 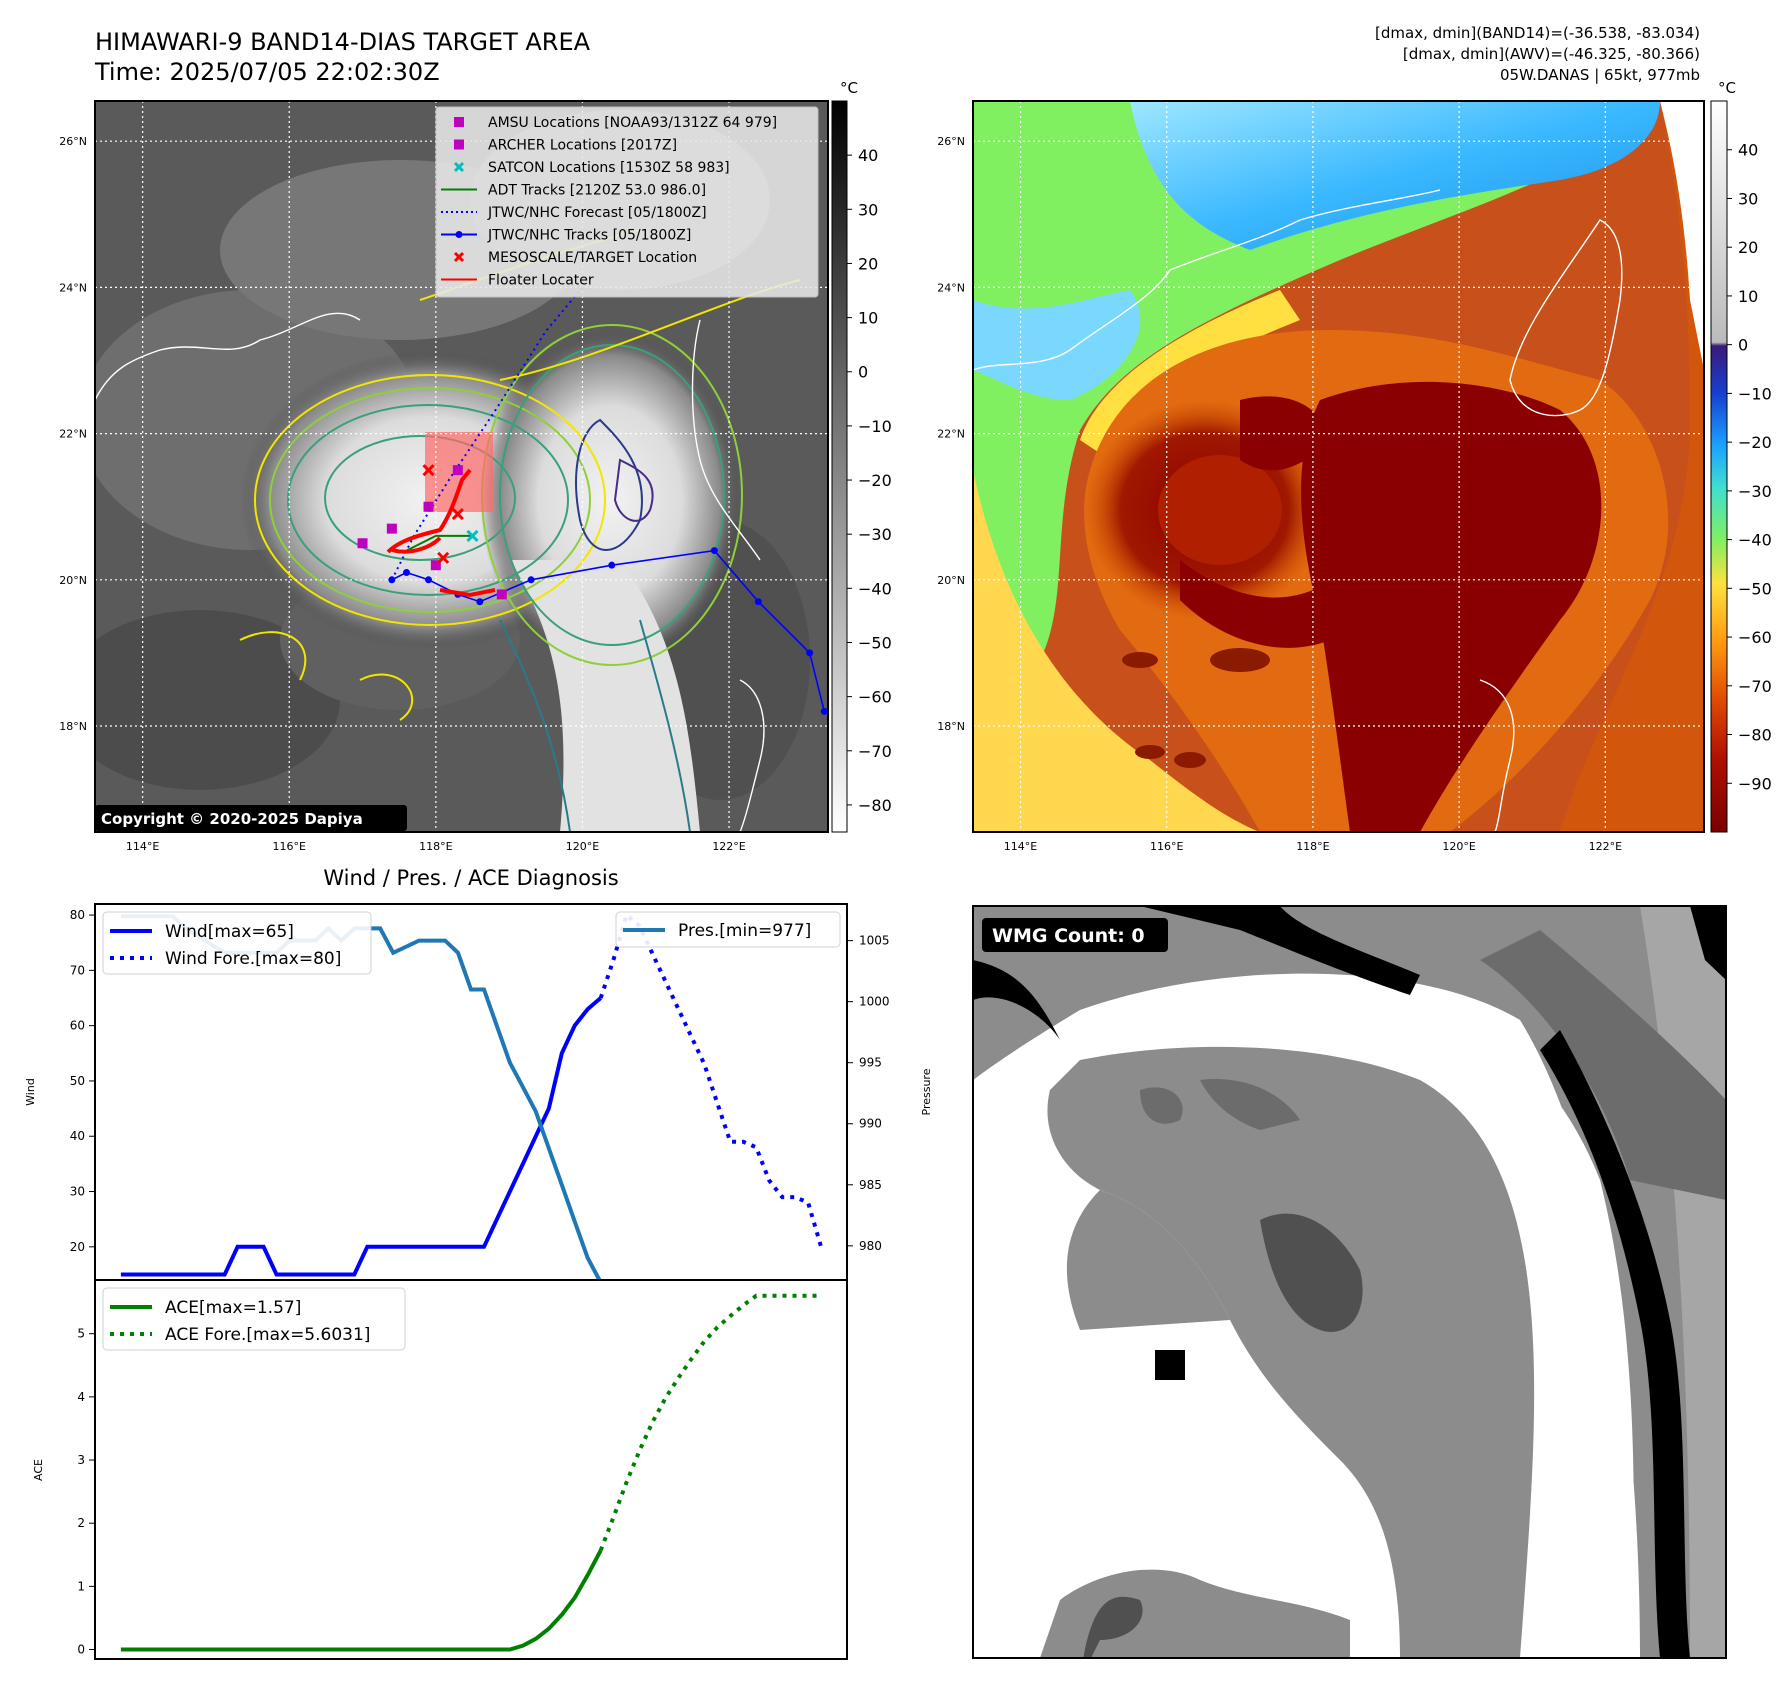 I want to click on info-storm: 05W.DANAS | 65kt, 977mb, so click(x=1600, y=75).